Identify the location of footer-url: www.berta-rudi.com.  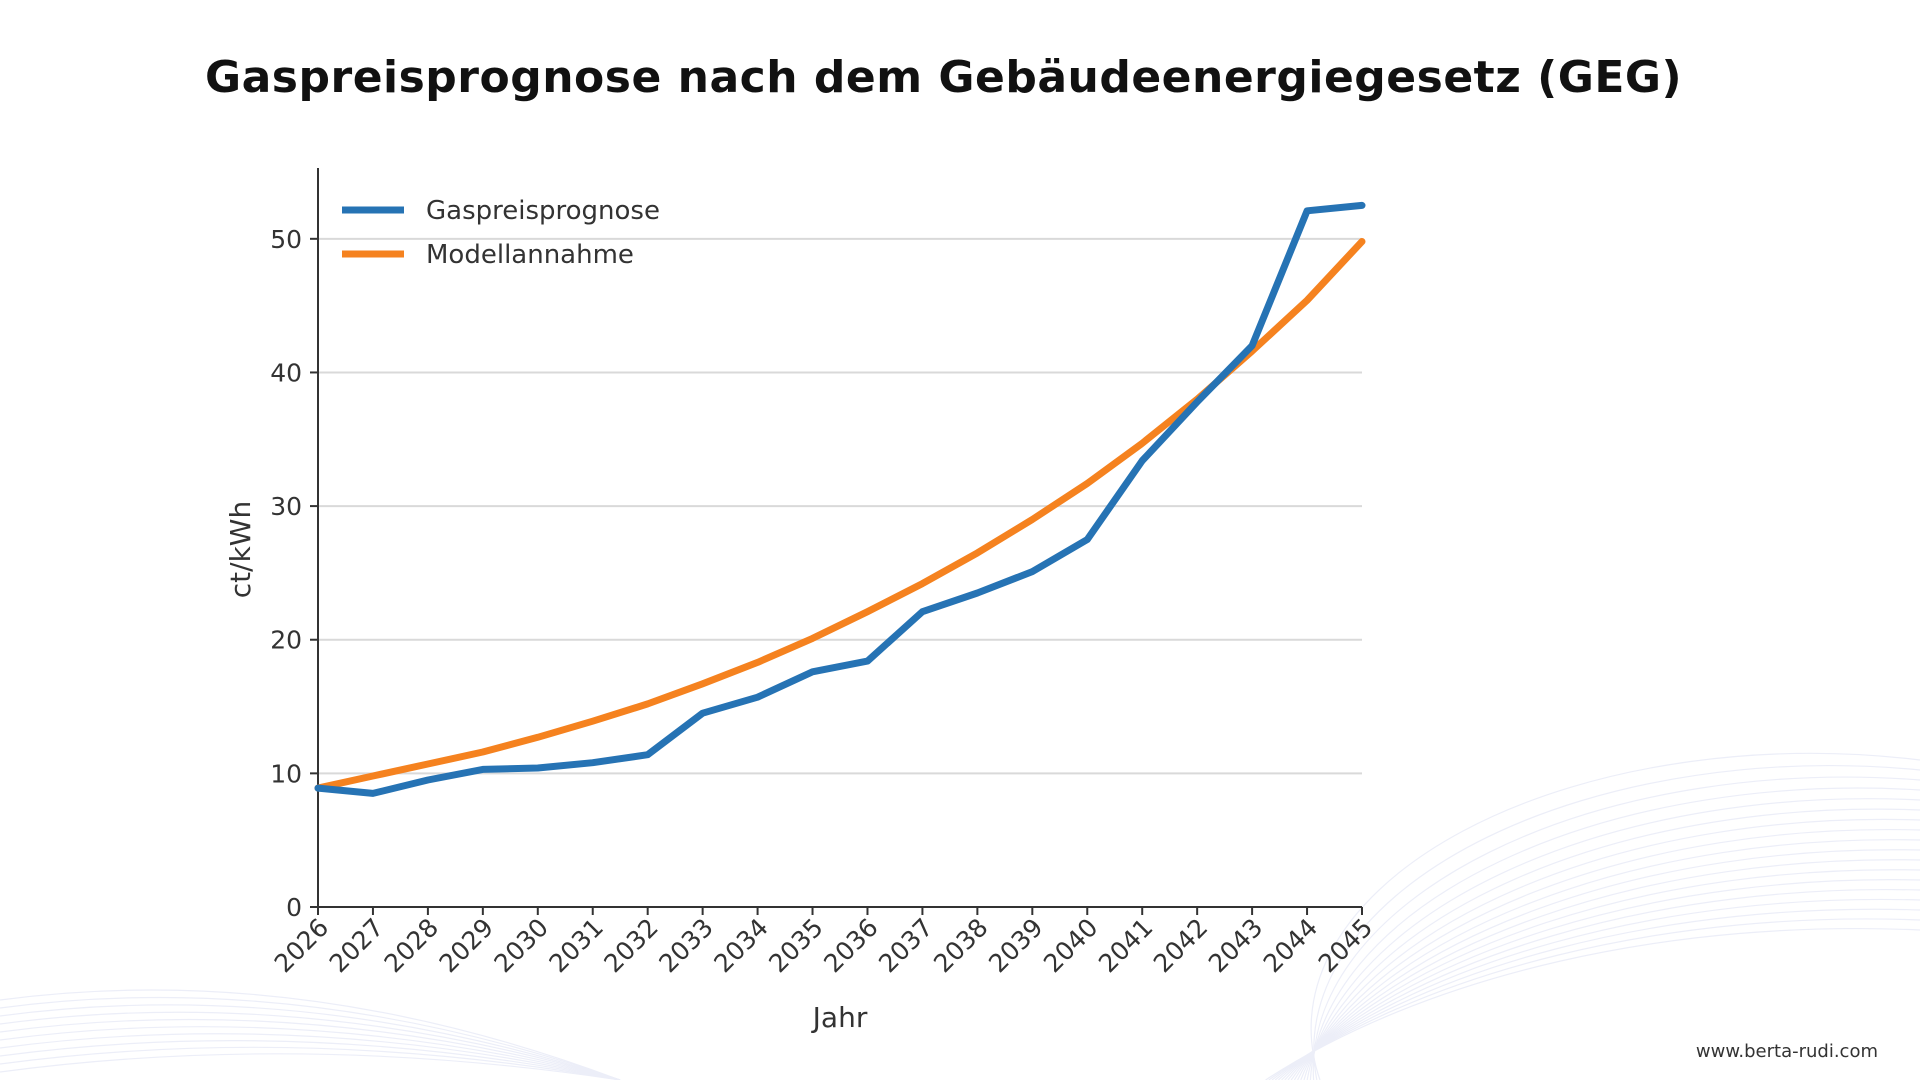
(1786, 1051).